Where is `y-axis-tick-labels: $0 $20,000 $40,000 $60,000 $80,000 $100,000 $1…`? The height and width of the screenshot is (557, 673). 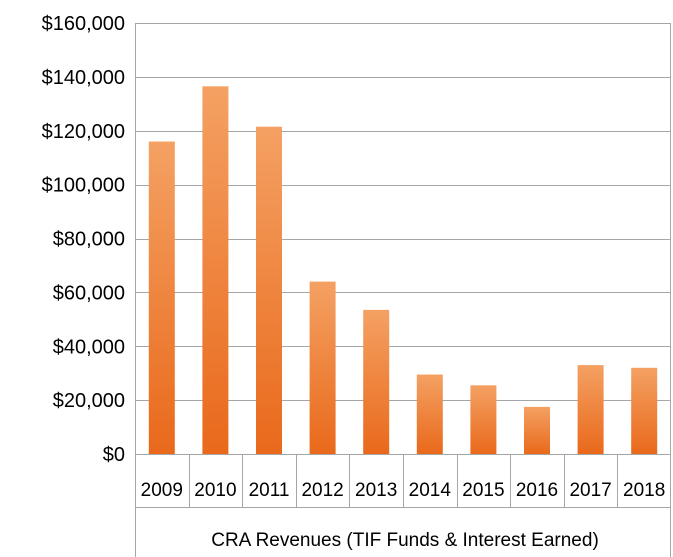 y-axis-tick-labels: $0 $20,000 $40,000 $60,000 $80,000 $100,000 $1… is located at coordinates (83, 239).